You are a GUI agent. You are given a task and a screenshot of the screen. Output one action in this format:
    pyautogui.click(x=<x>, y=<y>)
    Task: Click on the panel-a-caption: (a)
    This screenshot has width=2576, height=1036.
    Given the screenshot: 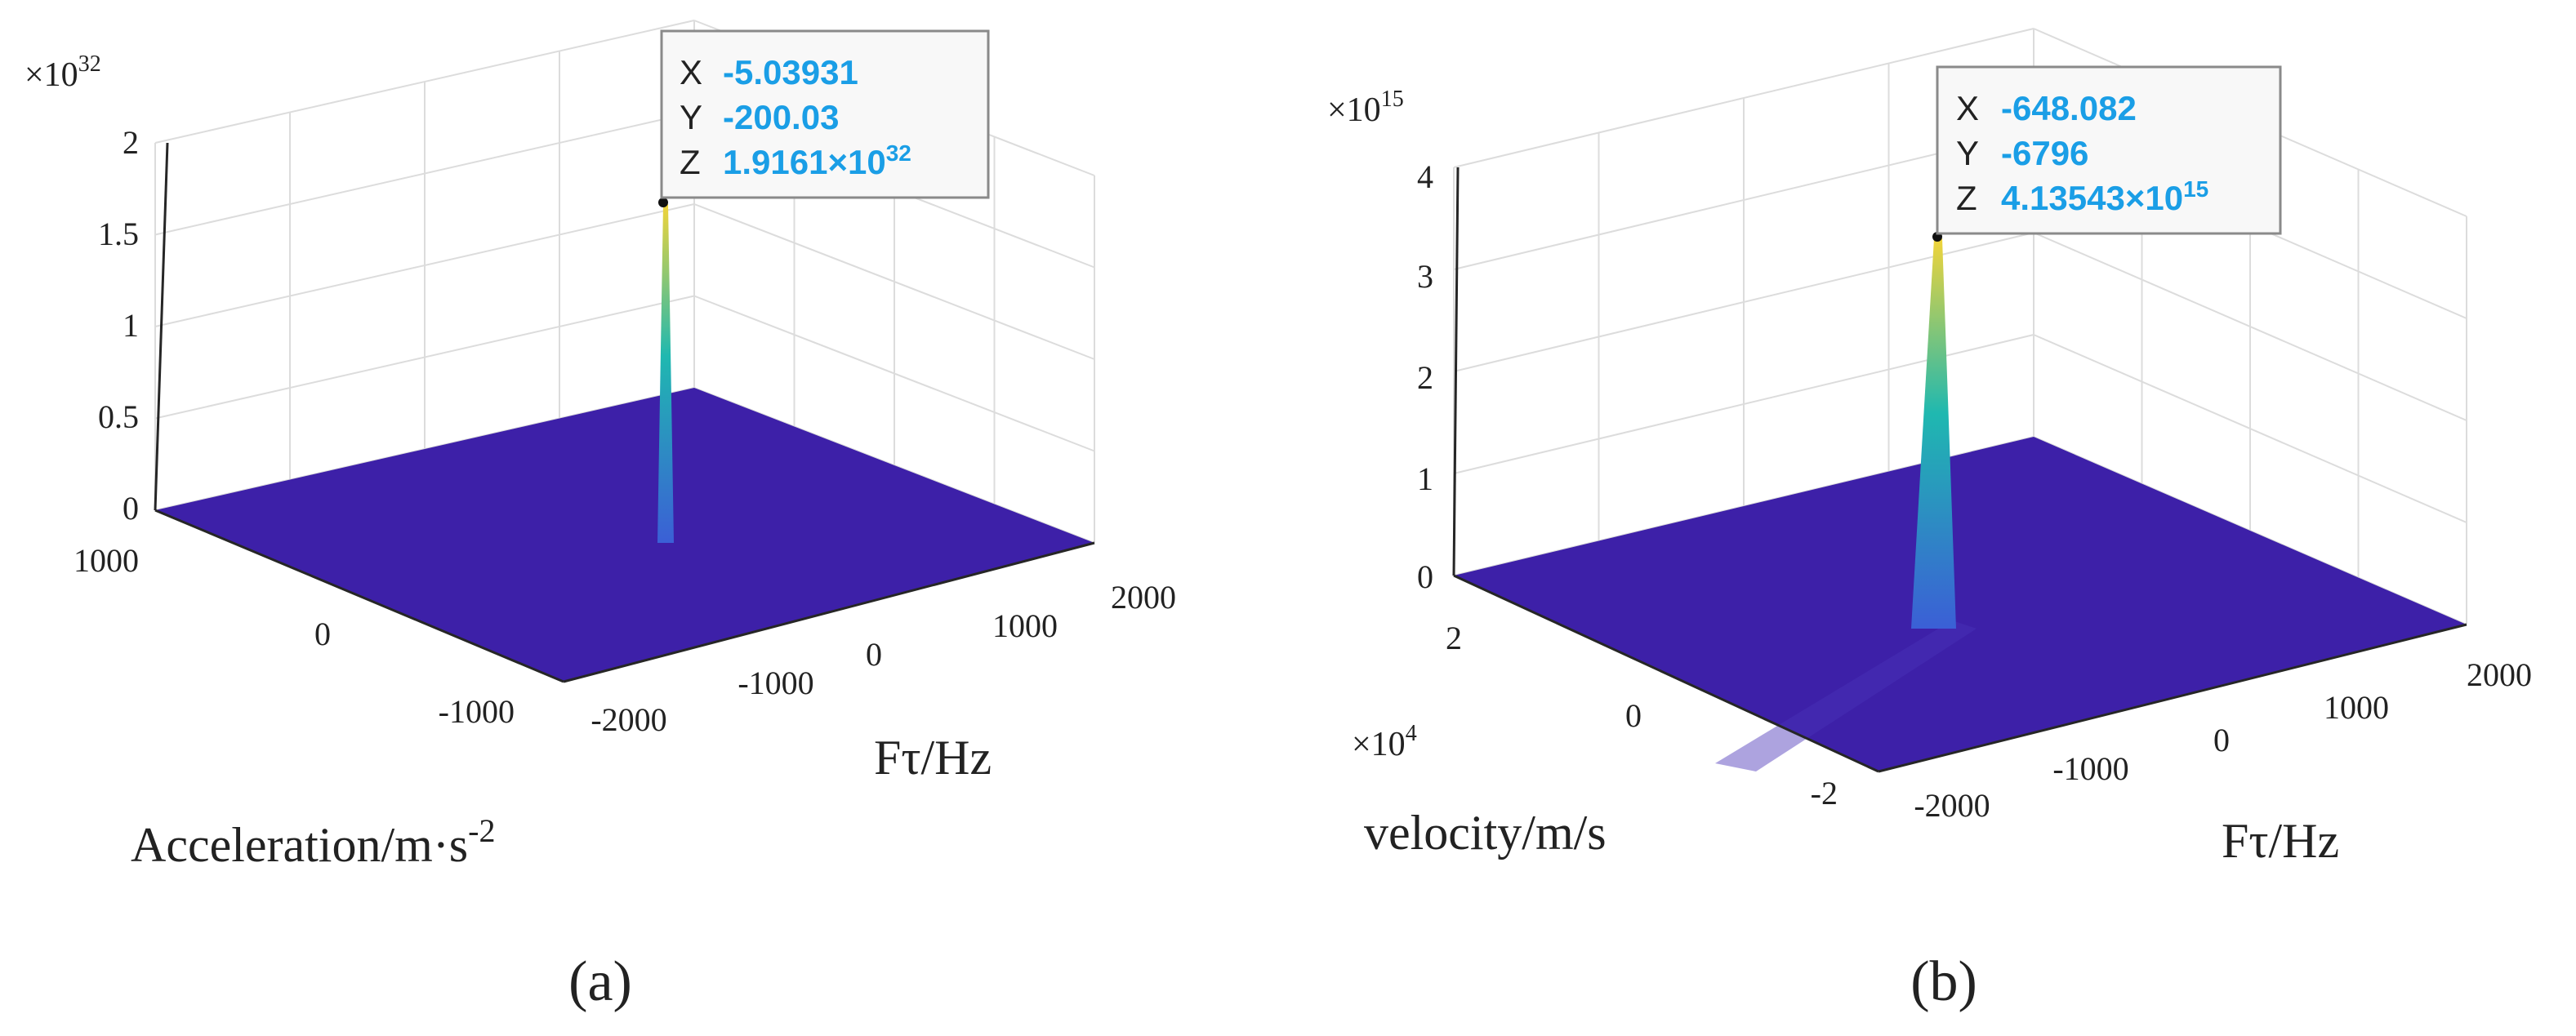 What is the action you would take?
    pyautogui.click(x=600, y=981)
    